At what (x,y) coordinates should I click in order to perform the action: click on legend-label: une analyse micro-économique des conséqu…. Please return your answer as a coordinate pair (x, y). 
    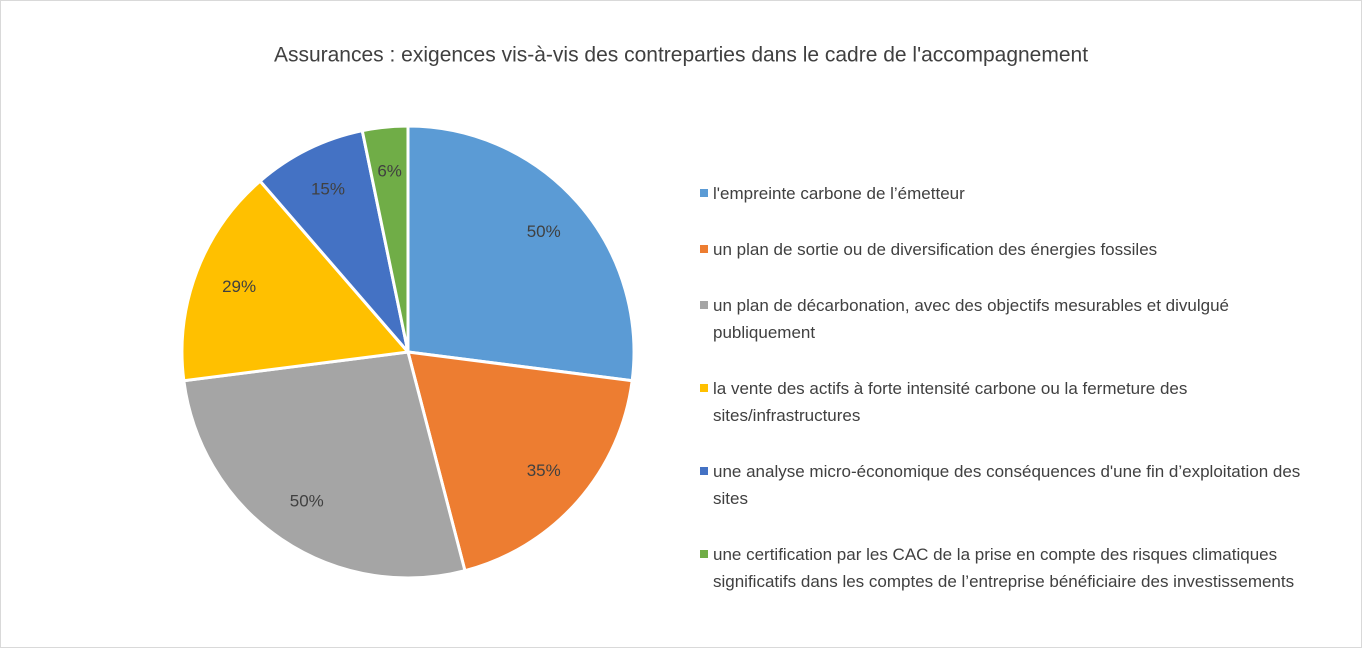
    Looking at the image, I should click on (1007, 485).